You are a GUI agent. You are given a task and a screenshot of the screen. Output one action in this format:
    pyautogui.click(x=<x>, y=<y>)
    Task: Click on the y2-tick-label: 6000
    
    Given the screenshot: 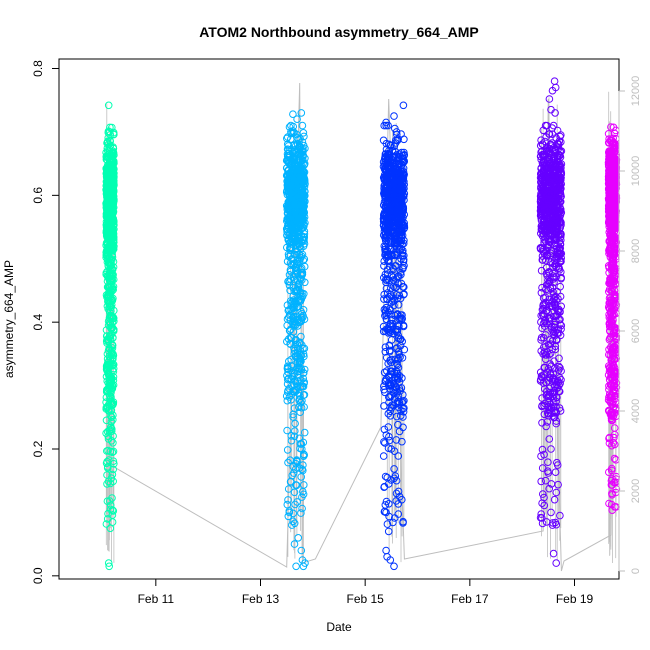 What is the action you would take?
    pyautogui.click(x=636, y=331)
    